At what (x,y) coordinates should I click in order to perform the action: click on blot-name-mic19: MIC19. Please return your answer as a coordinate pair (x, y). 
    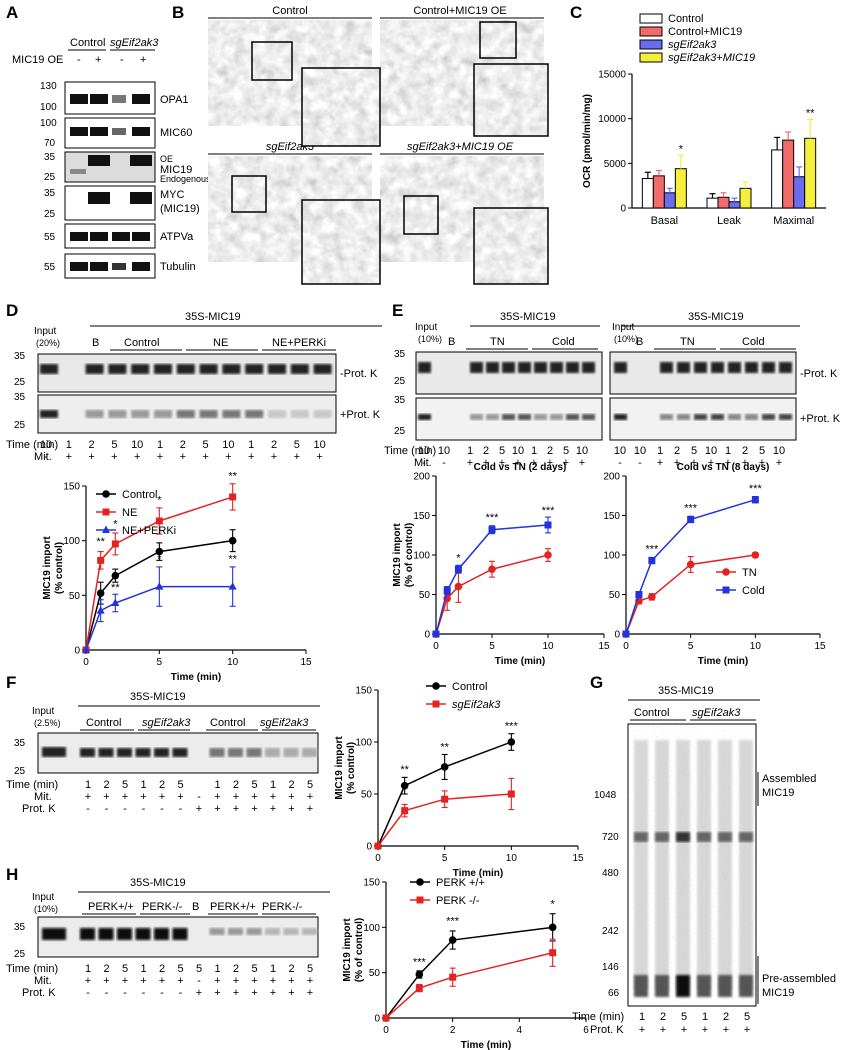
    Looking at the image, I should click on (176, 170).